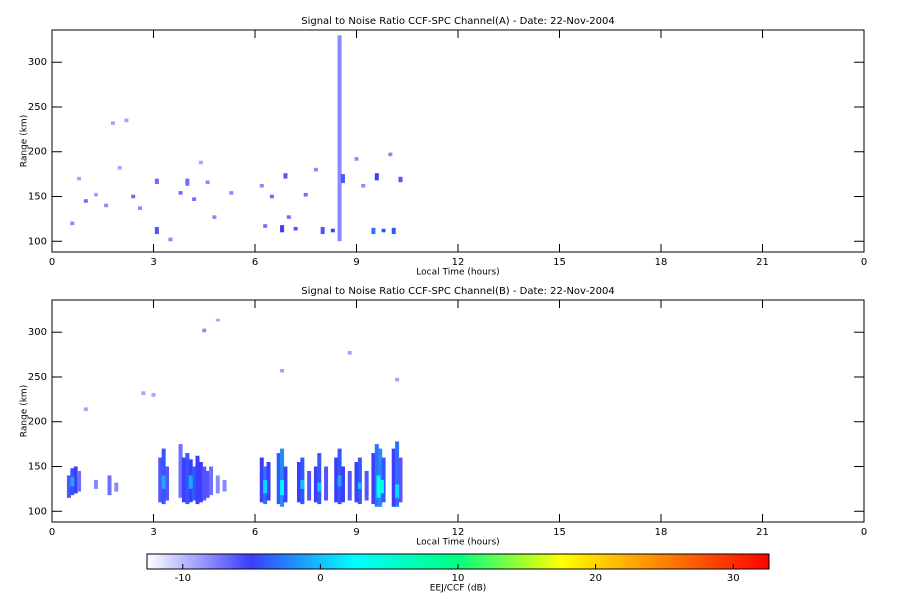 Image resolution: width=900 pixels, height=600 pixels. I want to click on colorbar-tick-label: 10, so click(458, 578).